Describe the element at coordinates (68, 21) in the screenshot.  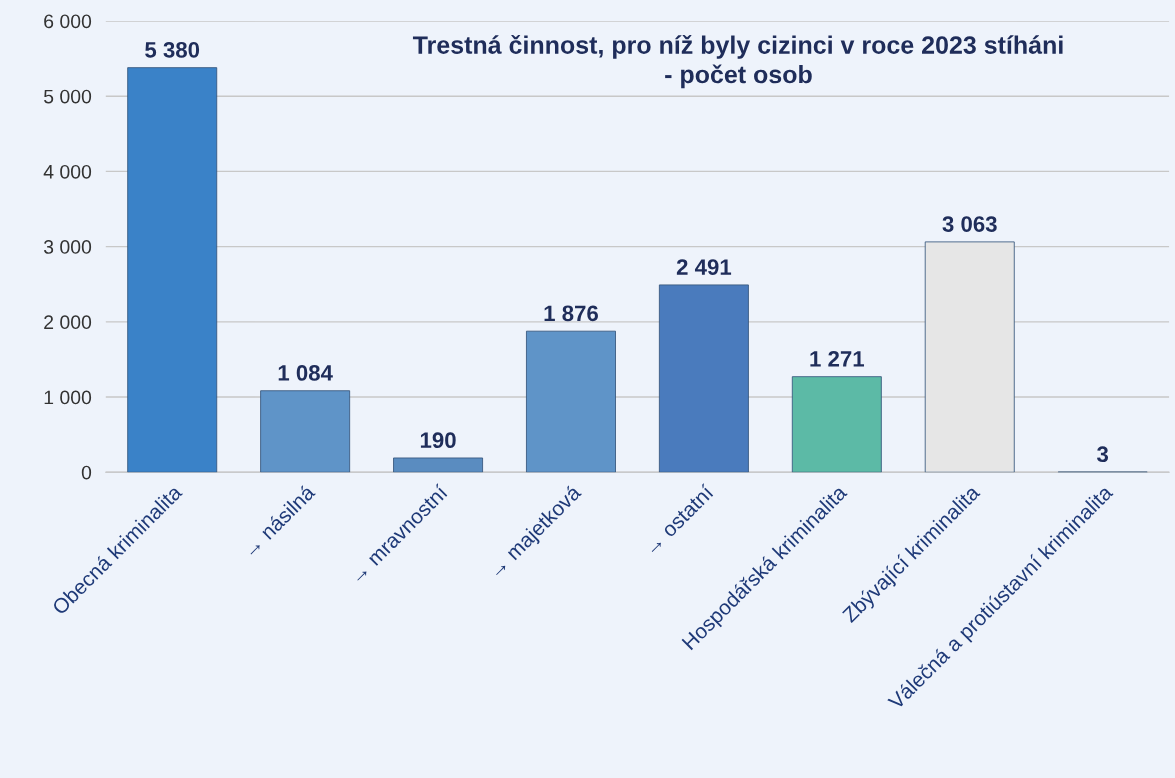
I see `y-tick-label: 6 000` at that location.